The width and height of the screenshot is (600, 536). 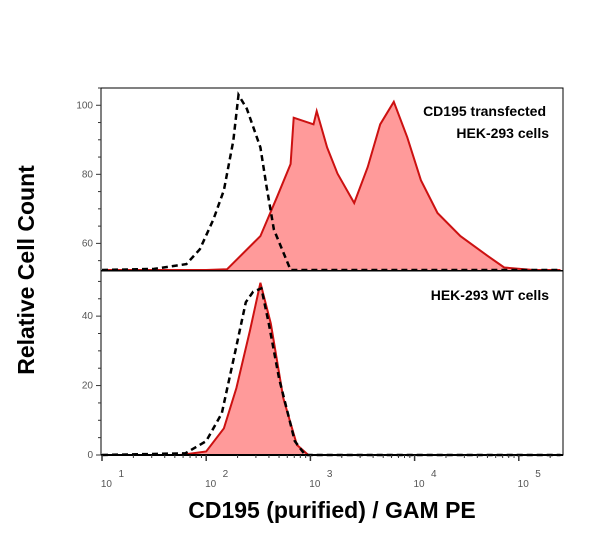 I want to click on top-annotation-line2: HEK-293 cells, so click(x=502, y=133).